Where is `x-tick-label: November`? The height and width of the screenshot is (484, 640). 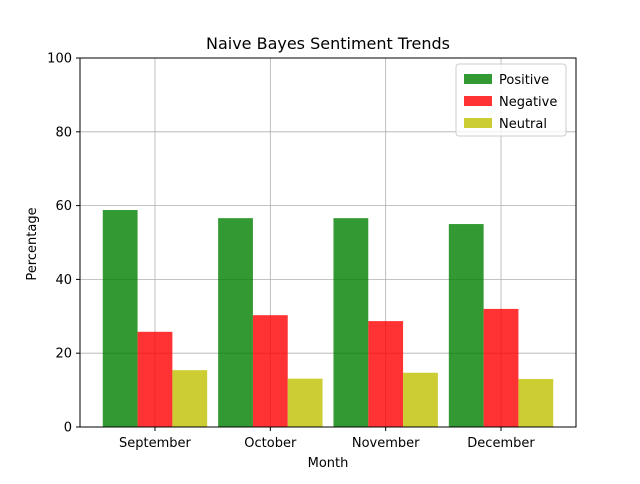
x-tick-label: November is located at coordinates (386, 443).